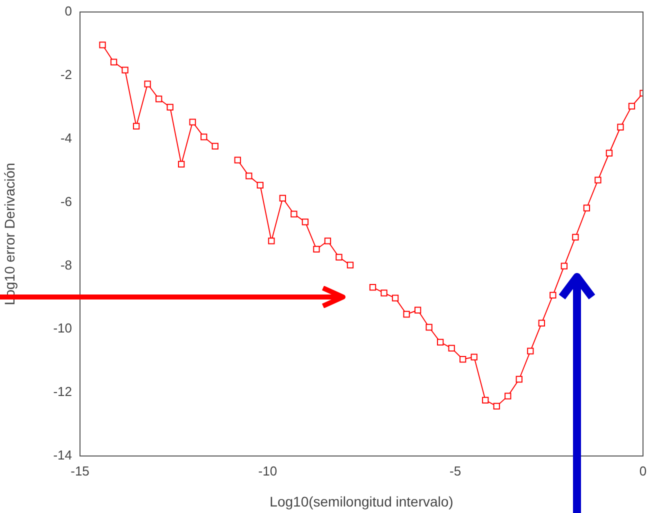 Image resolution: width=654 pixels, height=513 pixels. I want to click on y-tick-label: -2, so click(66, 74).